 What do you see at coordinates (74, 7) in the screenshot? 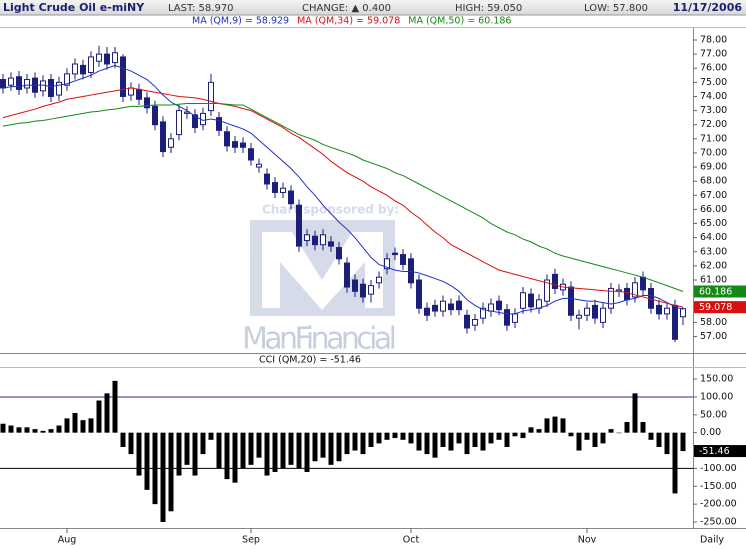
I see `instrument-title: Light Crude Oil e-miNY` at bounding box center [74, 7].